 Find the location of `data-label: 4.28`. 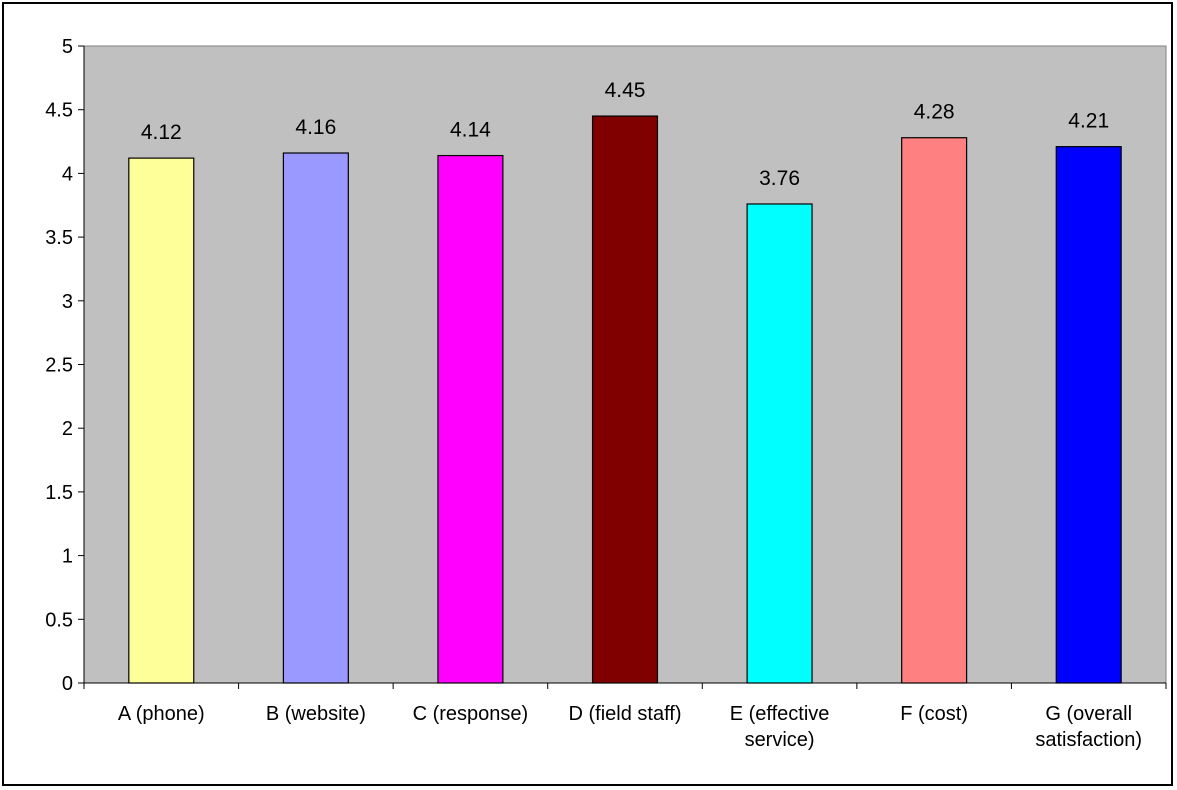

data-label: 4.28 is located at coordinates (934, 112).